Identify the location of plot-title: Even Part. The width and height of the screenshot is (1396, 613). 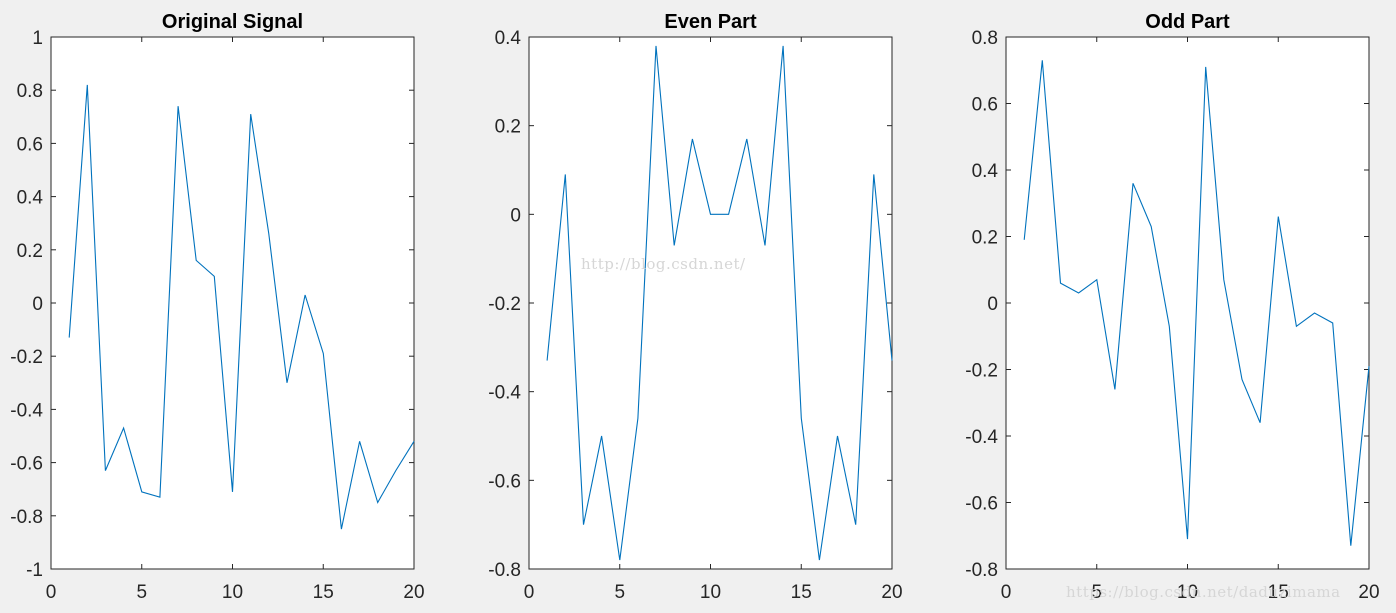
(710, 22).